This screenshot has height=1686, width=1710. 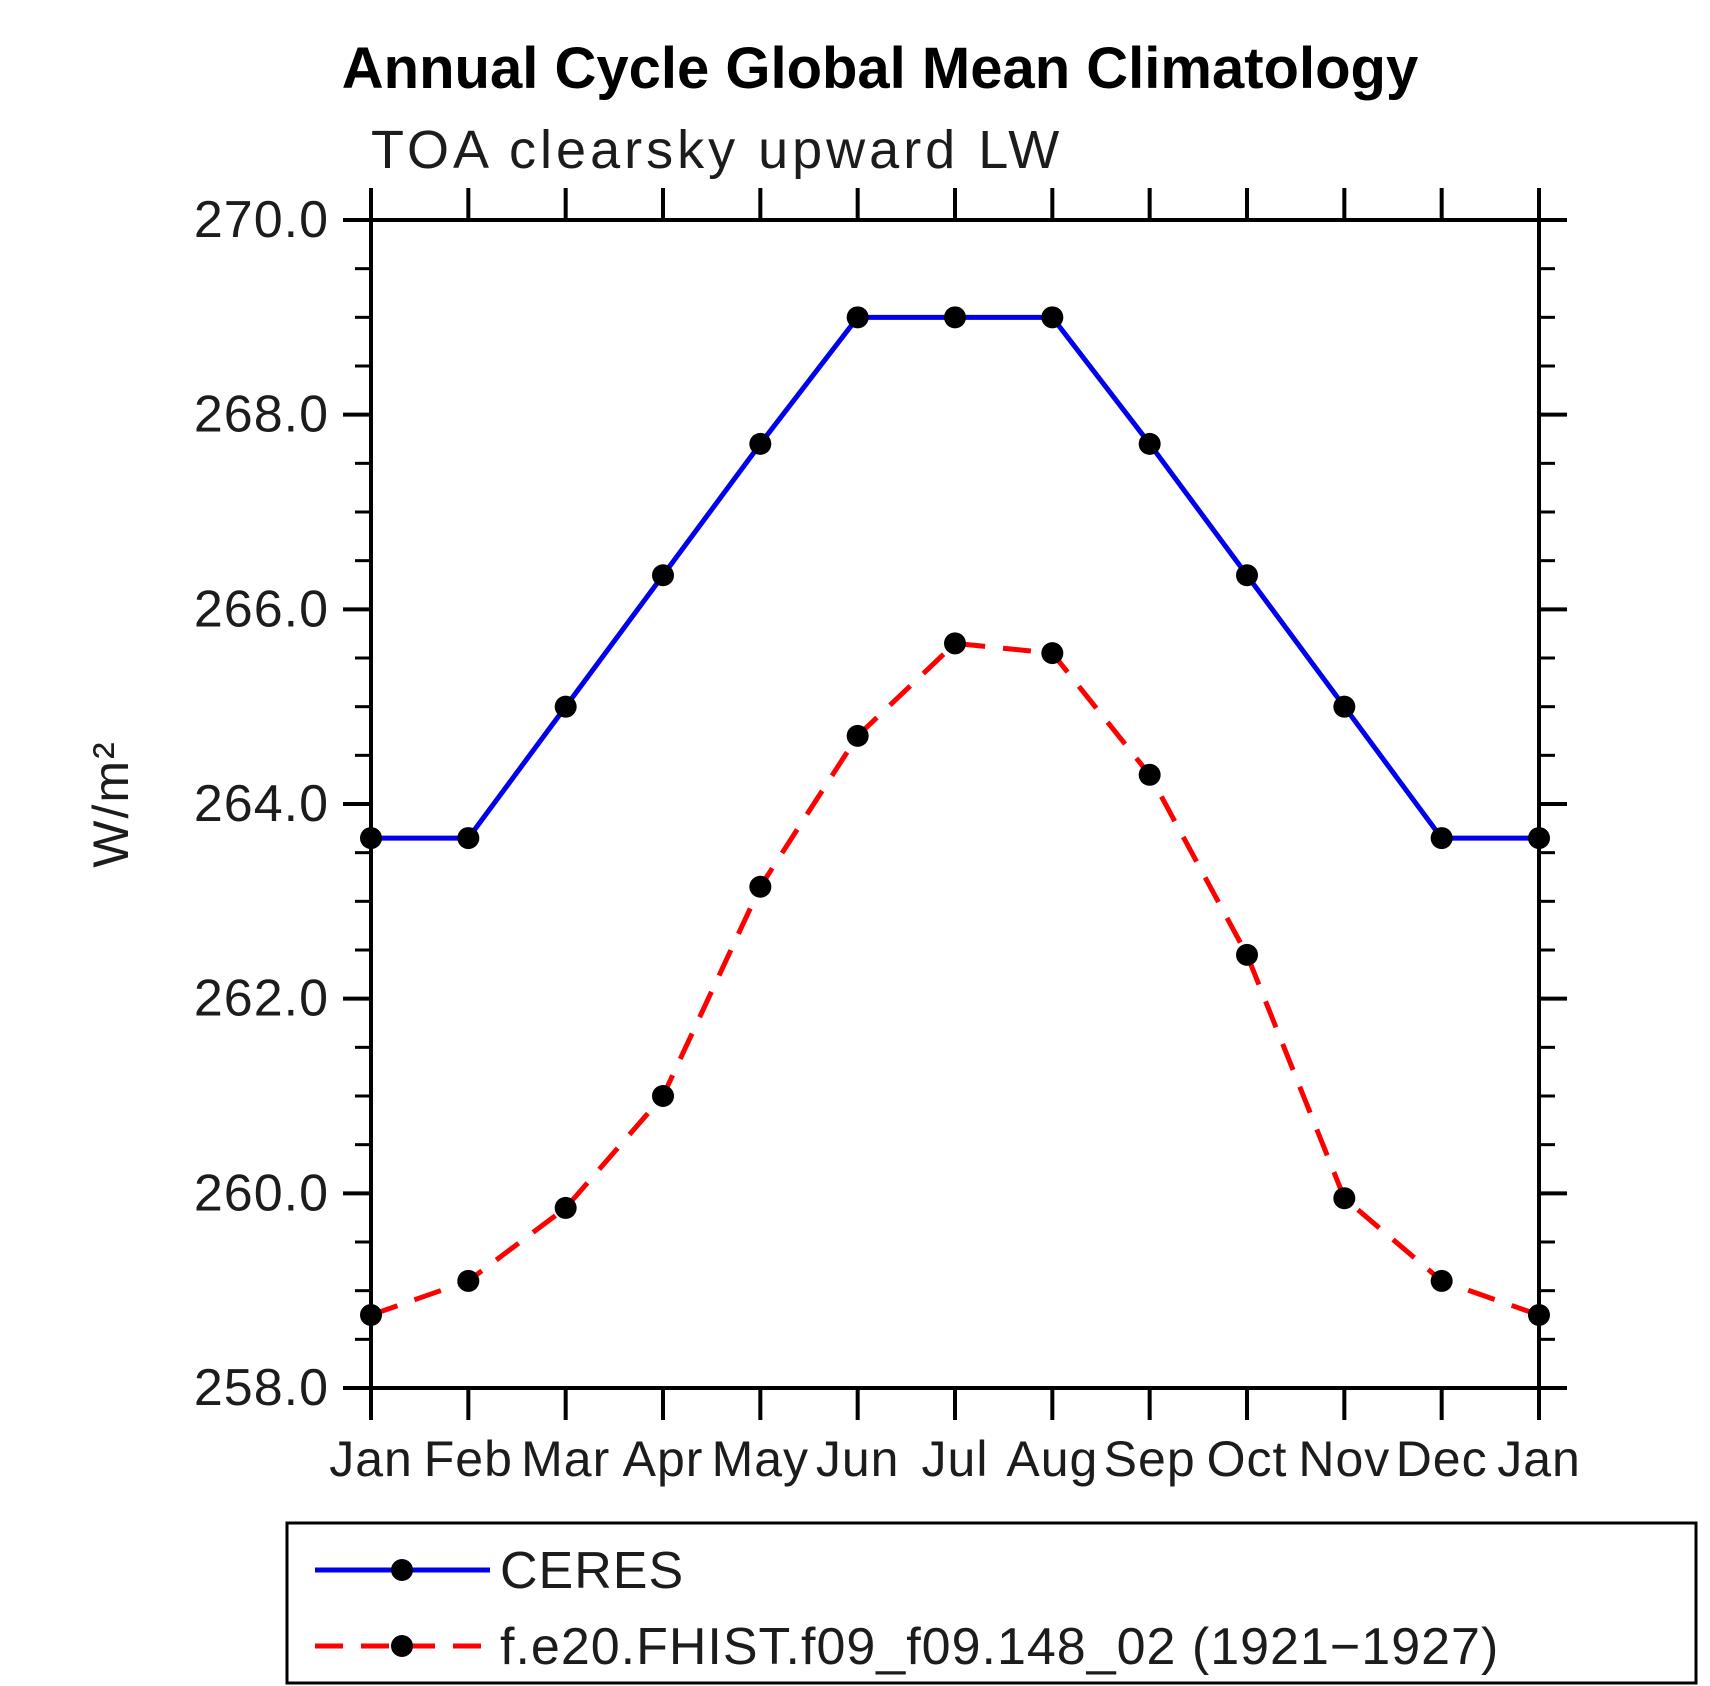 What do you see at coordinates (1247, 1459) in the screenshot?
I see `x-axis-month-label: Oct` at bounding box center [1247, 1459].